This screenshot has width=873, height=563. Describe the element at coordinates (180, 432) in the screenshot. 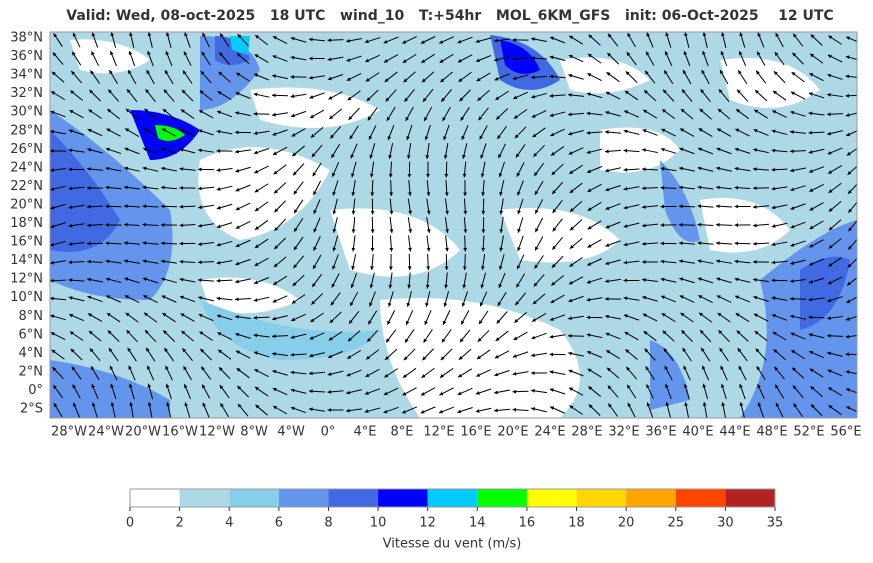

I see `lon-label: 16°W` at that location.